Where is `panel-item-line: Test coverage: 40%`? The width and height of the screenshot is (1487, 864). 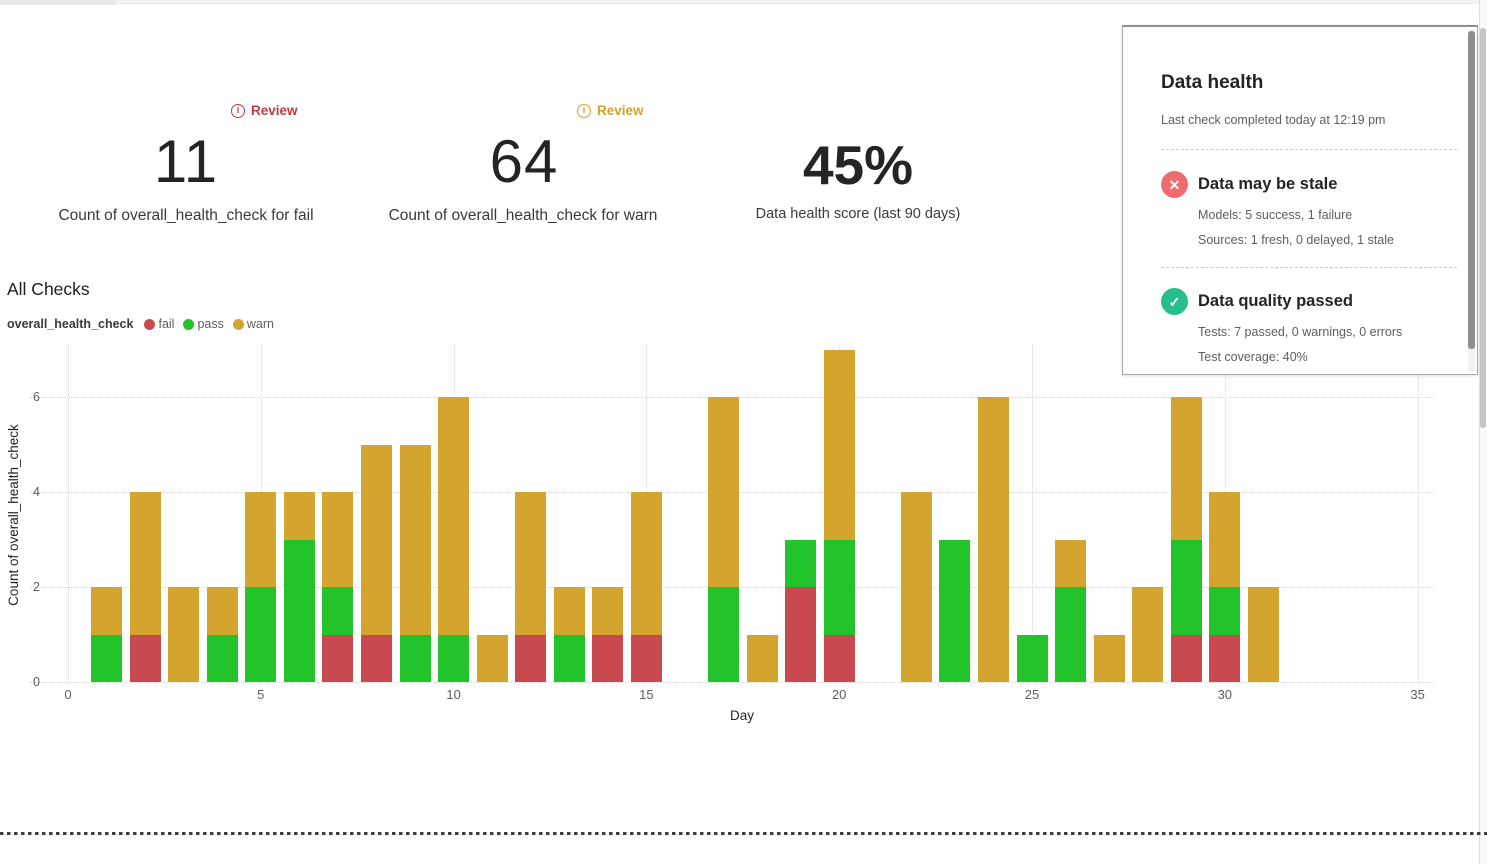
panel-item-line: Test coverage: 40% is located at coordinates (1253, 357).